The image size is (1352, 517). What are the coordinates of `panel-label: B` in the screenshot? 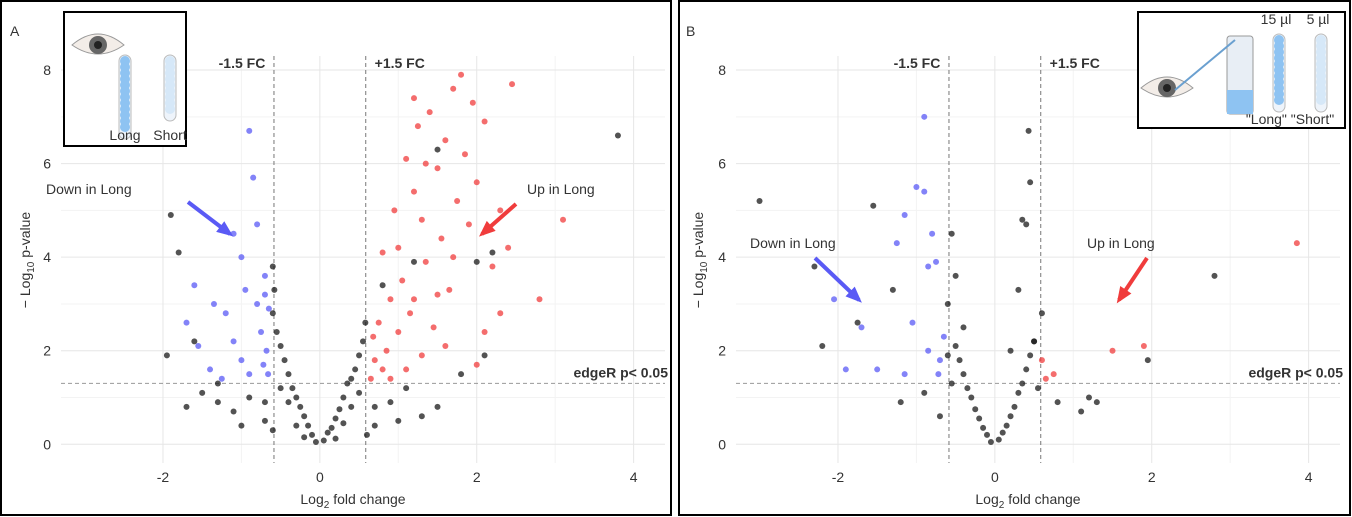 It's located at (690, 31).